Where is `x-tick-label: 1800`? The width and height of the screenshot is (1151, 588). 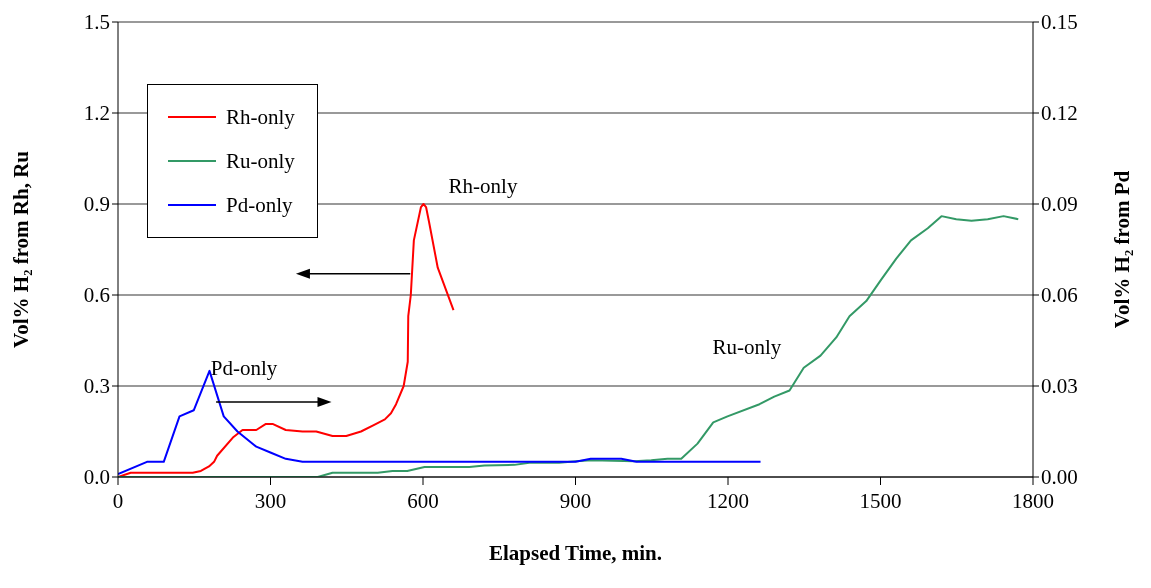 x-tick-label: 1800 is located at coordinates (1033, 500).